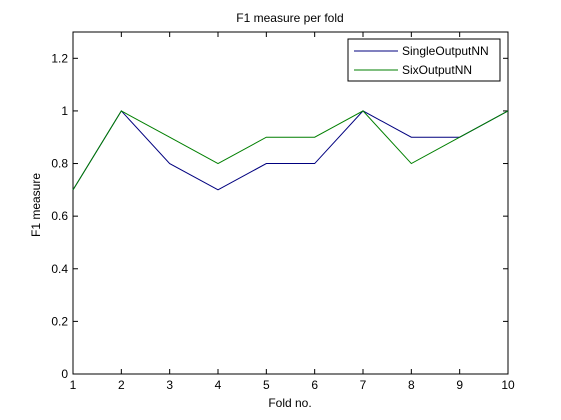  Describe the element at coordinates (59, 321) in the screenshot. I see `y-tick-label: 0.2` at that location.